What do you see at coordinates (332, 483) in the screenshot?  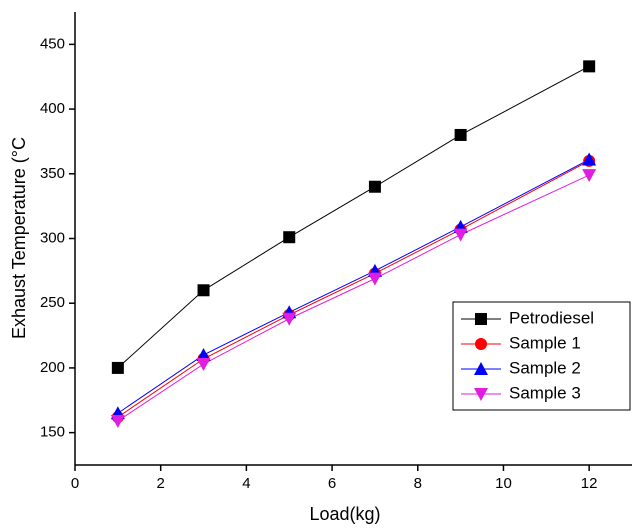 I see `x-tick-label: 6` at bounding box center [332, 483].